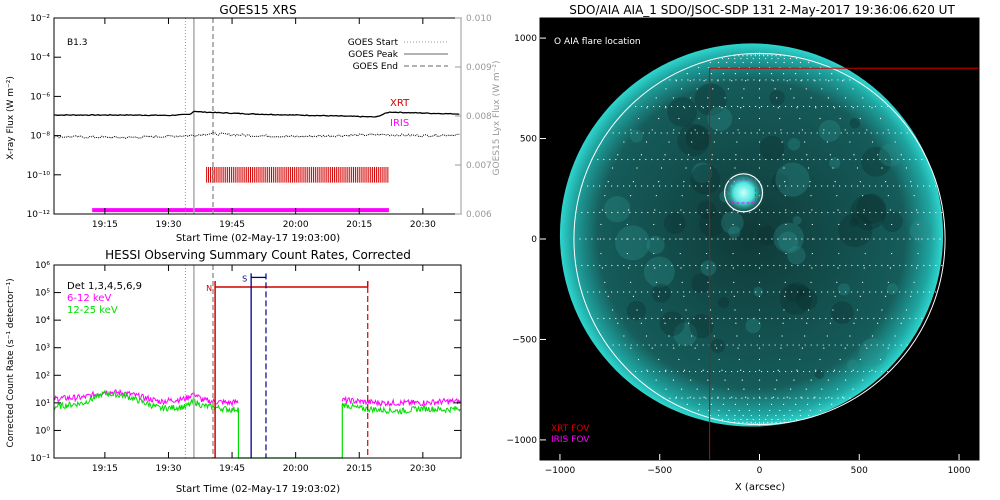 This screenshot has width=1000, height=500. I want to click on x-axis-label: Start Time (02-May-17 19:03:00), so click(258, 238).